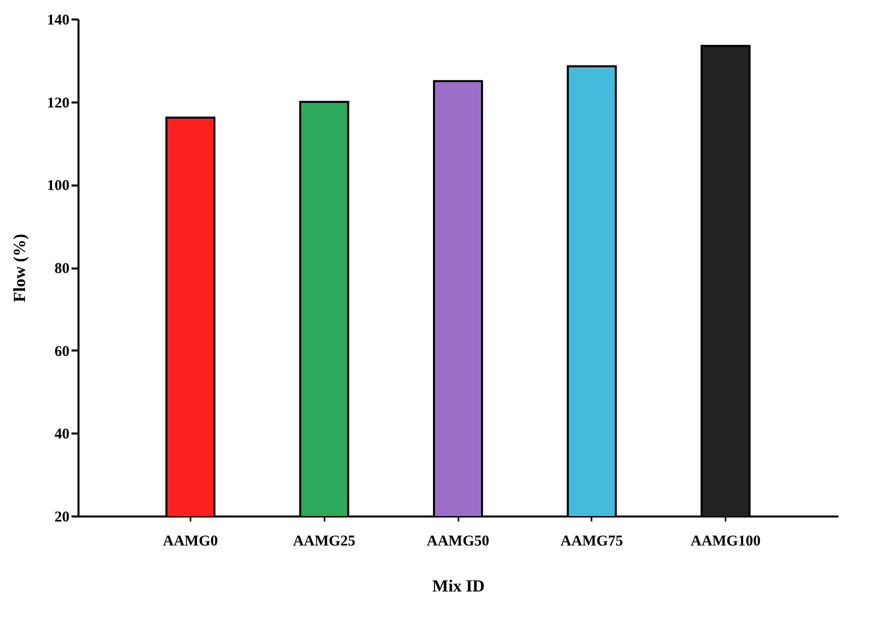 This screenshot has width=871, height=624. Describe the element at coordinates (19, 268) in the screenshot. I see `y-axis-title: Flow (%)` at that location.